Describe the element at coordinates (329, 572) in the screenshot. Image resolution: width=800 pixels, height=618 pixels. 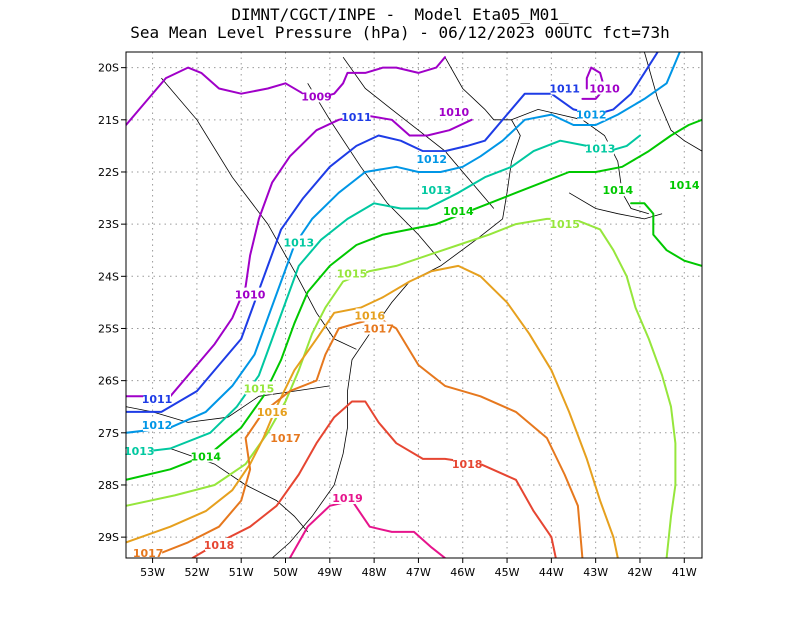
I see `x-tick-label: 49W` at that location.